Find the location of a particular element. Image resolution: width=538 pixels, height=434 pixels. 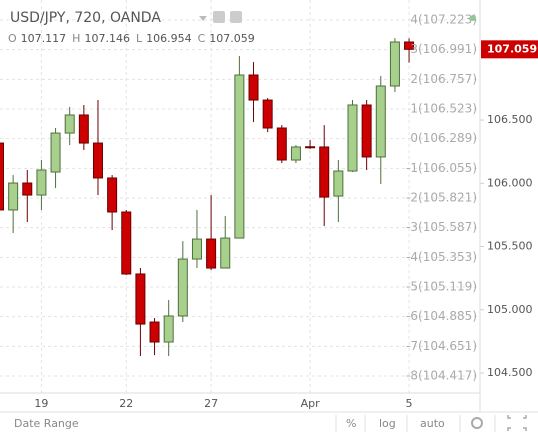

last-price-label: 107.059 is located at coordinates (512, 48).